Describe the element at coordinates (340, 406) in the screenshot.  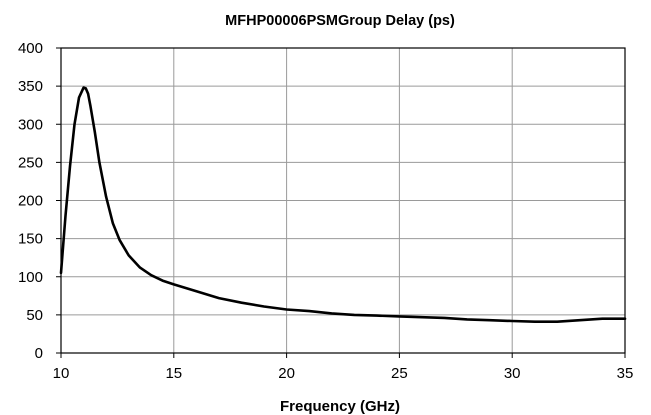
I see `x-axis-label: Frequency (GHz)` at that location.